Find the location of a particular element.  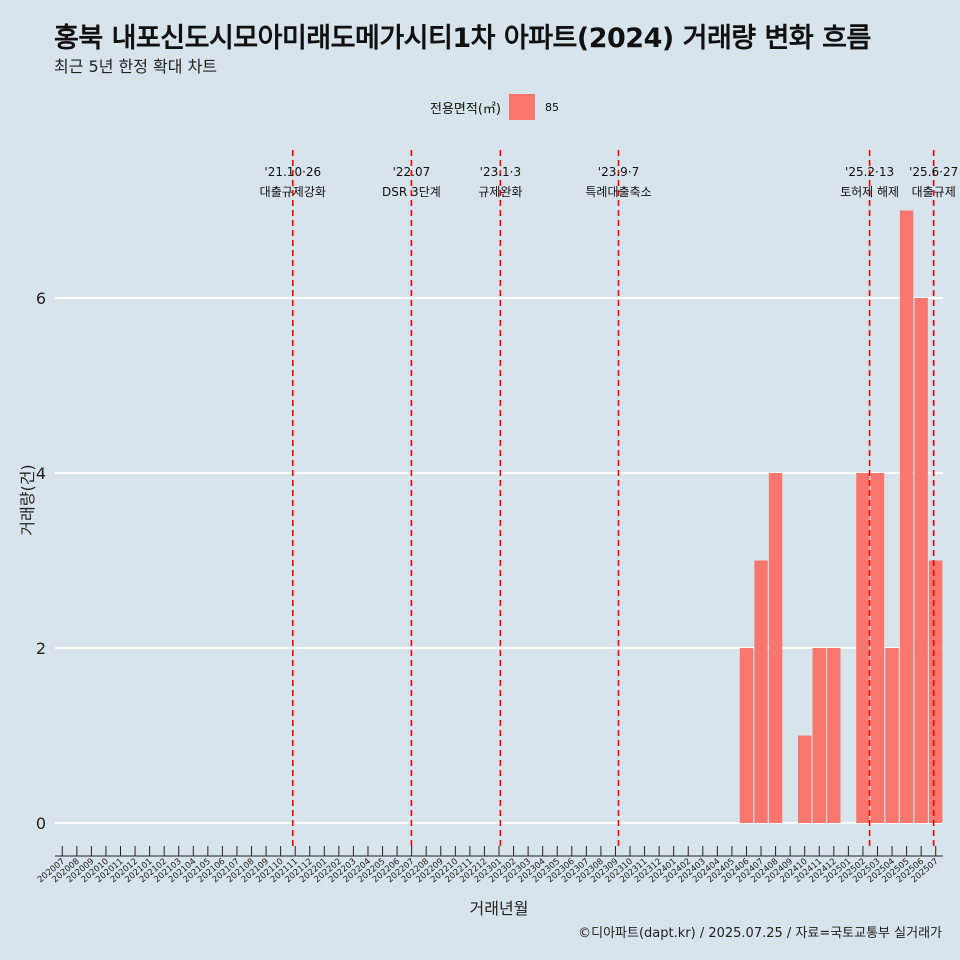

chart-title: 홍북 내포신도시모아미래도메가시티1차 아파트(2024) 거래량 변화 흐름 is located at coordinates (462, 38).